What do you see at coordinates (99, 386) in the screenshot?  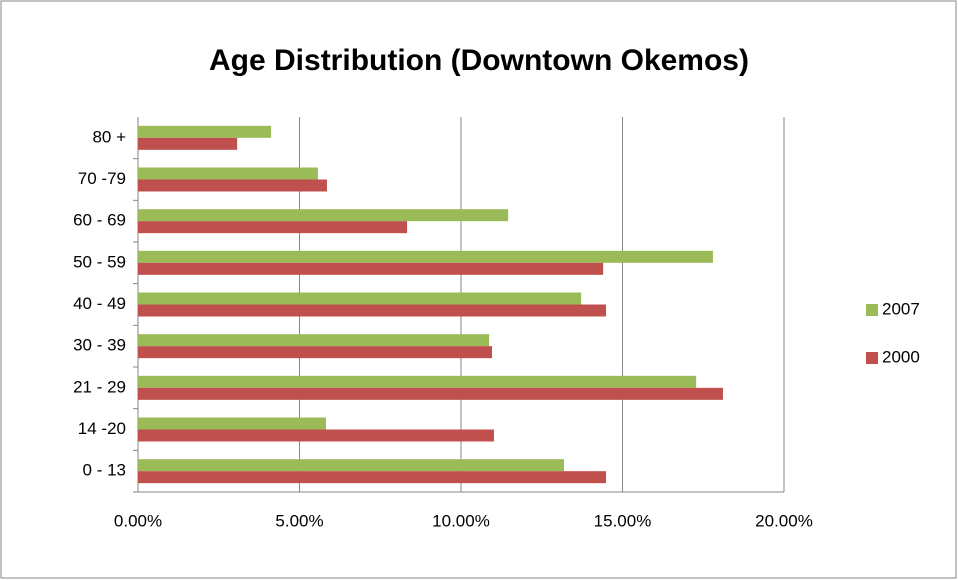 I see `y-tick-label: 21 - 29` at bounding box center [99, 386].